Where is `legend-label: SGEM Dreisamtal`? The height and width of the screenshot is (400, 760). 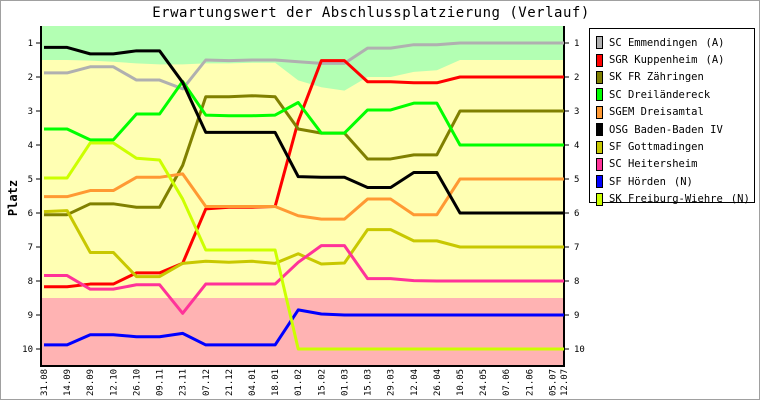 legend-label: SGEM Dreisamtal is located at coordinates (656, 112).